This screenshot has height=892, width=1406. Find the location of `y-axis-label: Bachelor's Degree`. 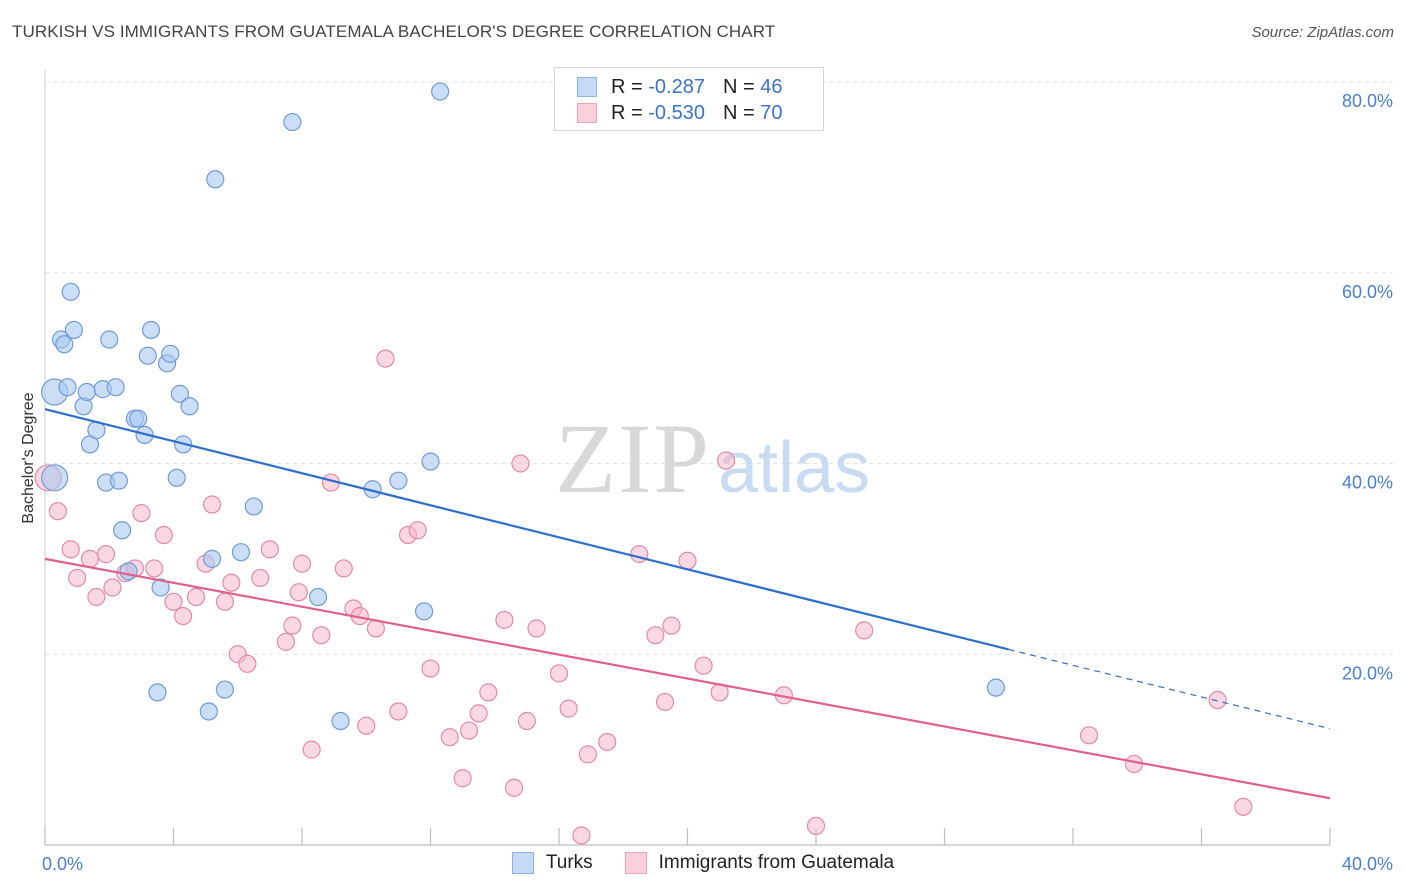

y-axis-label: Bachelor's Degree is located at coordinates (28, 457).